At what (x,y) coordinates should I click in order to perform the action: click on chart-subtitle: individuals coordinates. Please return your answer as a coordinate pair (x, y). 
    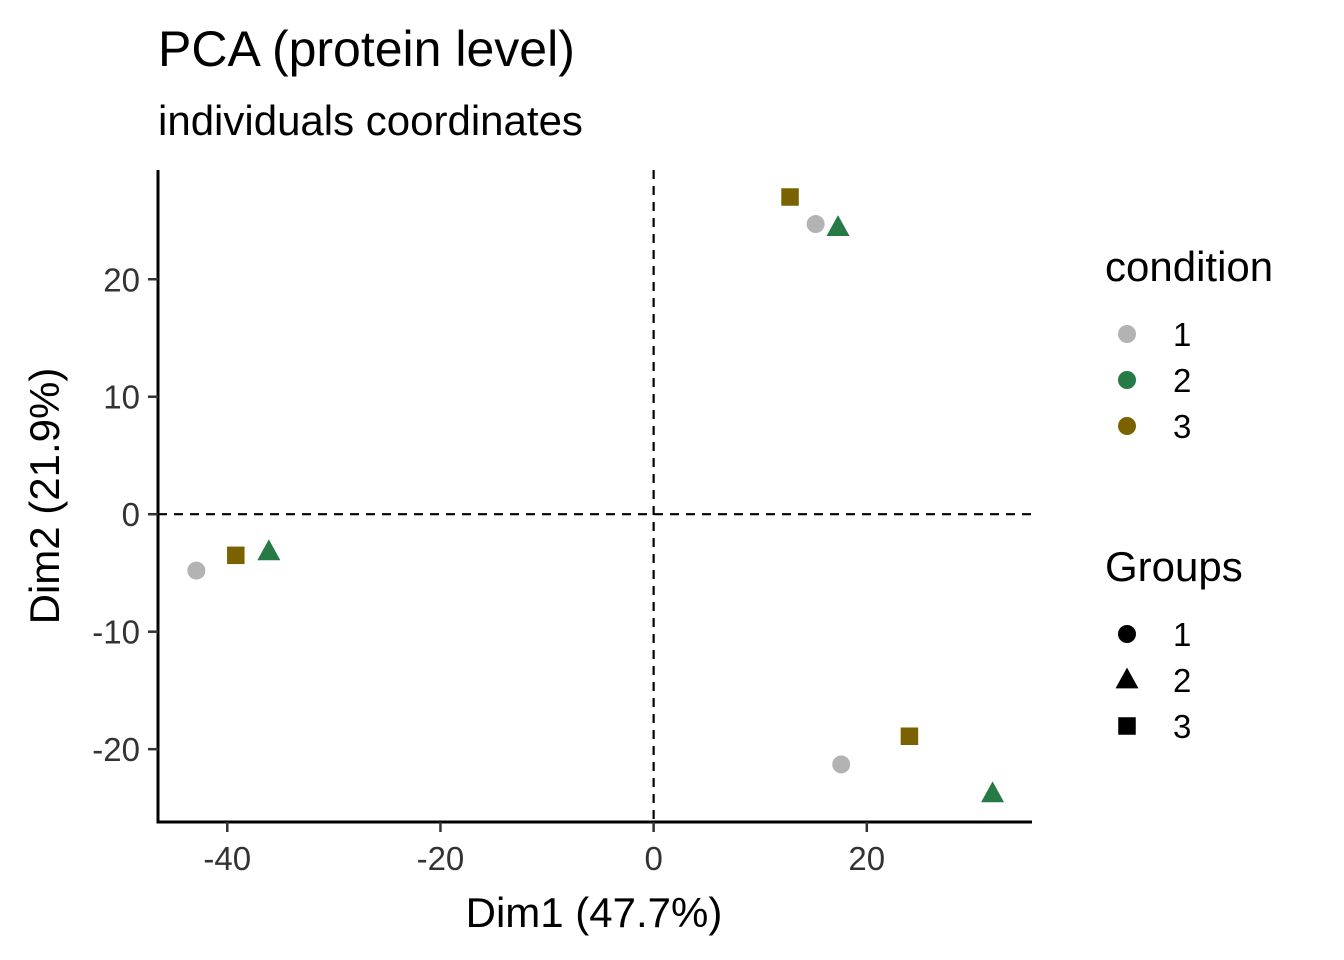
    Looking at the image, I should click on (370, 120).